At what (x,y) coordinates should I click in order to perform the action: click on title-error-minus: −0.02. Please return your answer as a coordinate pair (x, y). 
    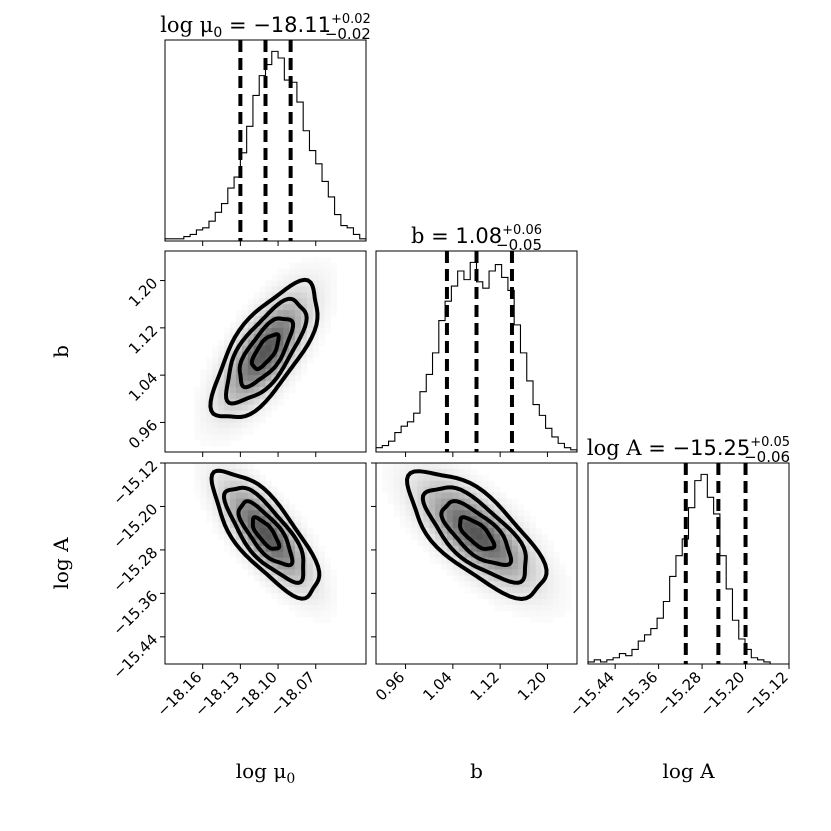
    Looking at the image, I should click on (348, 34).